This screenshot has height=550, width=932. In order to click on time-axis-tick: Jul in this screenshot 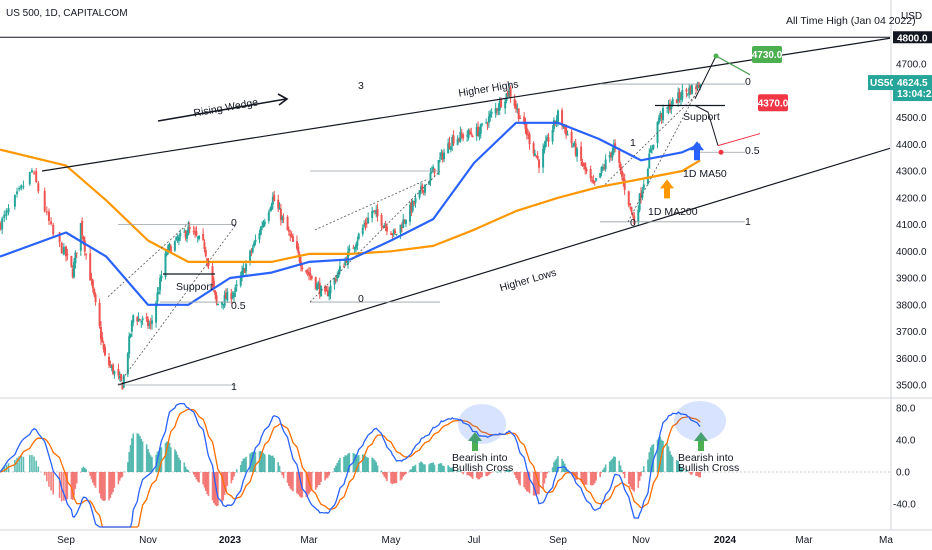, I will do `click(474, 540)`.